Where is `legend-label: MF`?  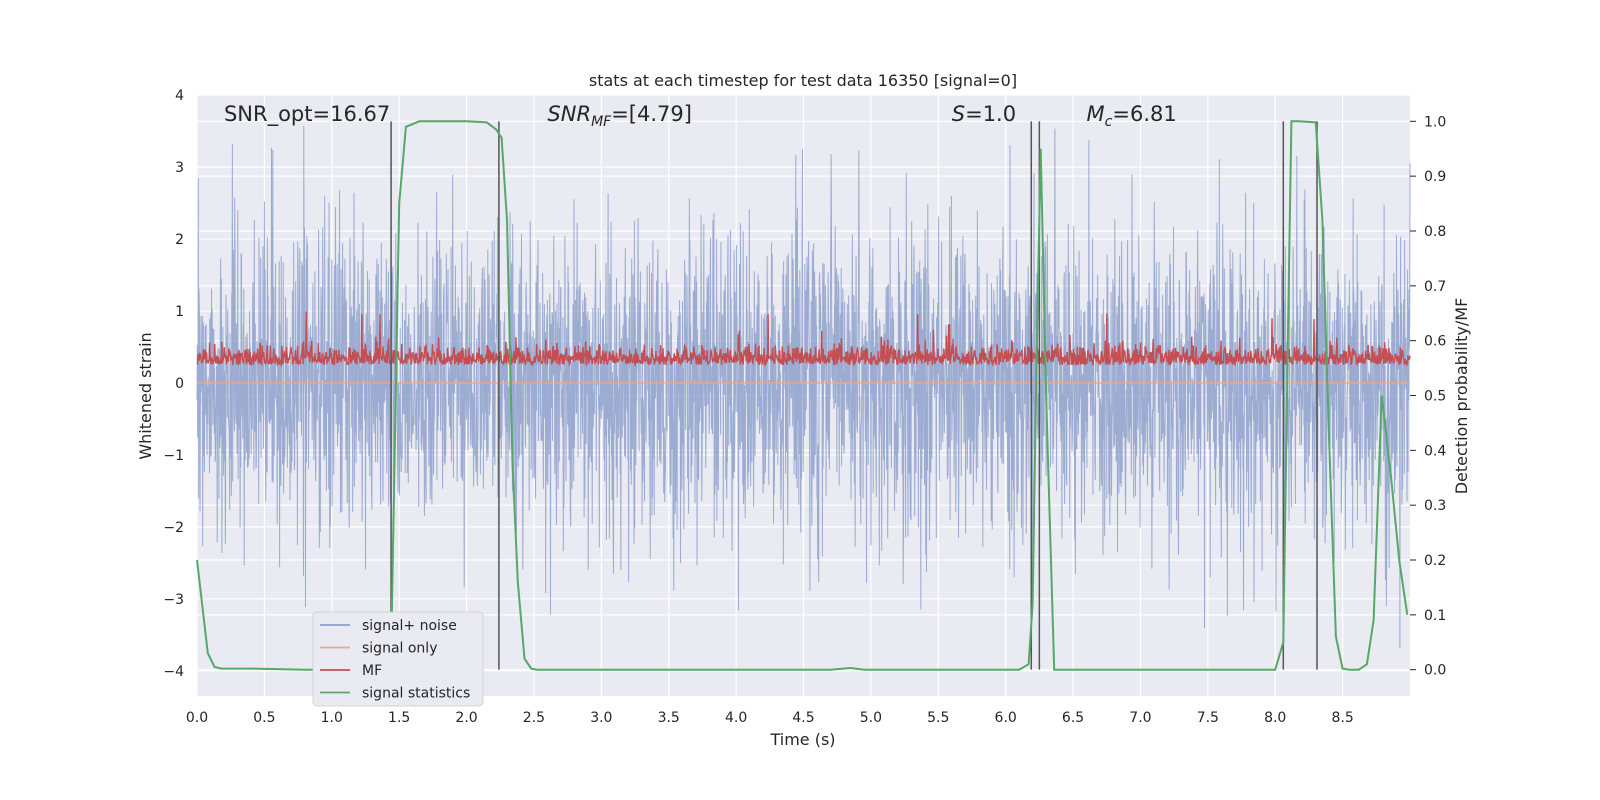 legend-label: MF is located at coordinates (372, 671).